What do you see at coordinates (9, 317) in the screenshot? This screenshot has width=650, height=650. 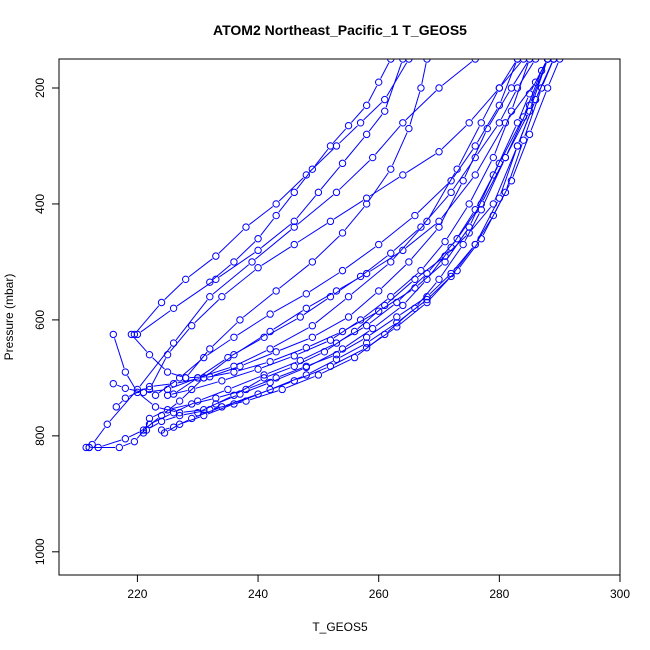 I see `y-axis-label: Pressure (mbar)` at bounding box center [9, 317].